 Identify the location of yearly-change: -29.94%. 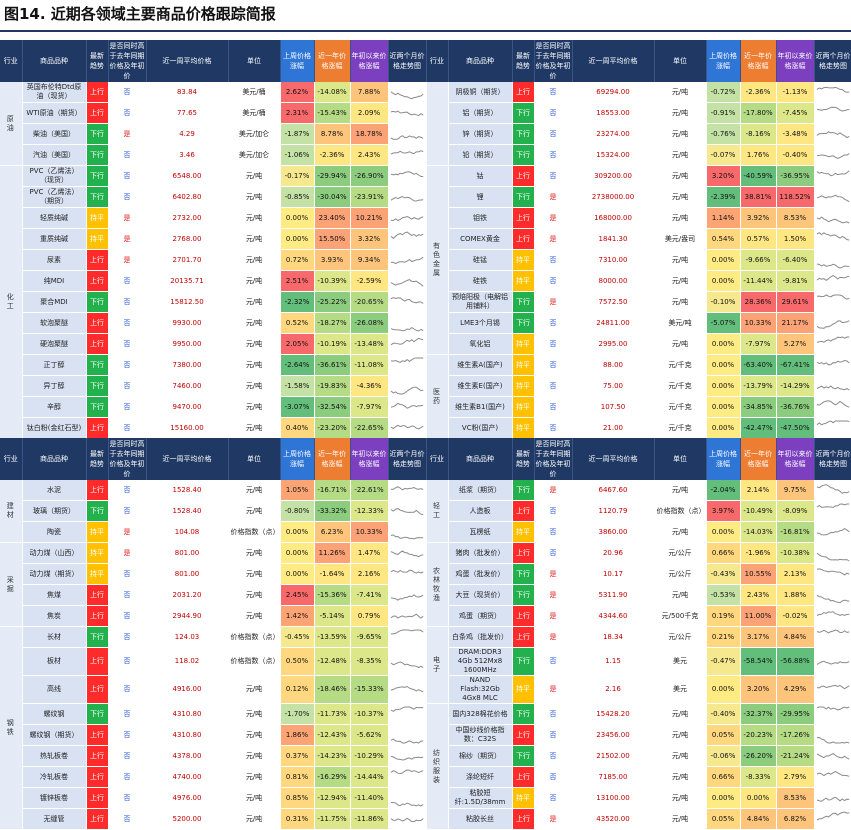
(332, 176).